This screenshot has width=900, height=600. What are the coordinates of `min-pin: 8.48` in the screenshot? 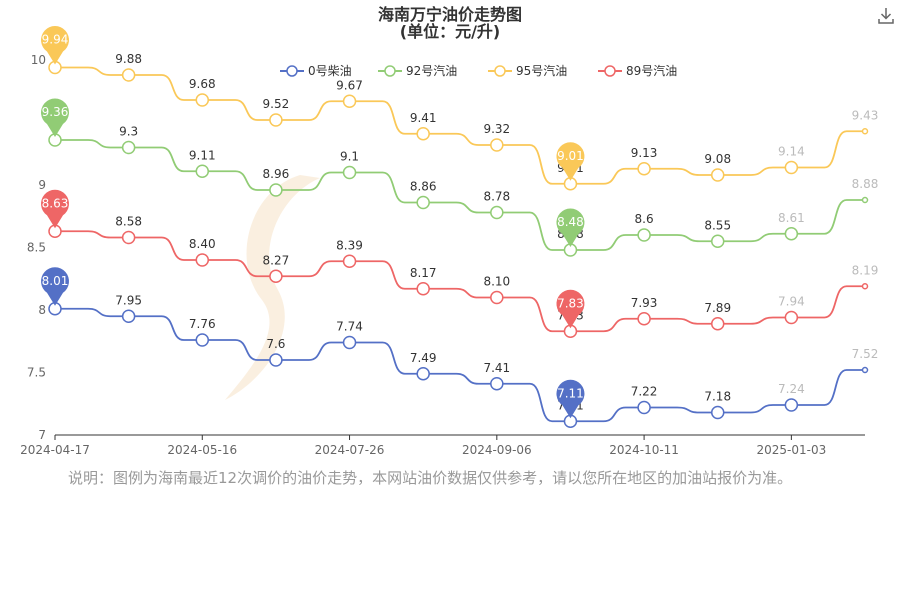 It's located at (570, 227).